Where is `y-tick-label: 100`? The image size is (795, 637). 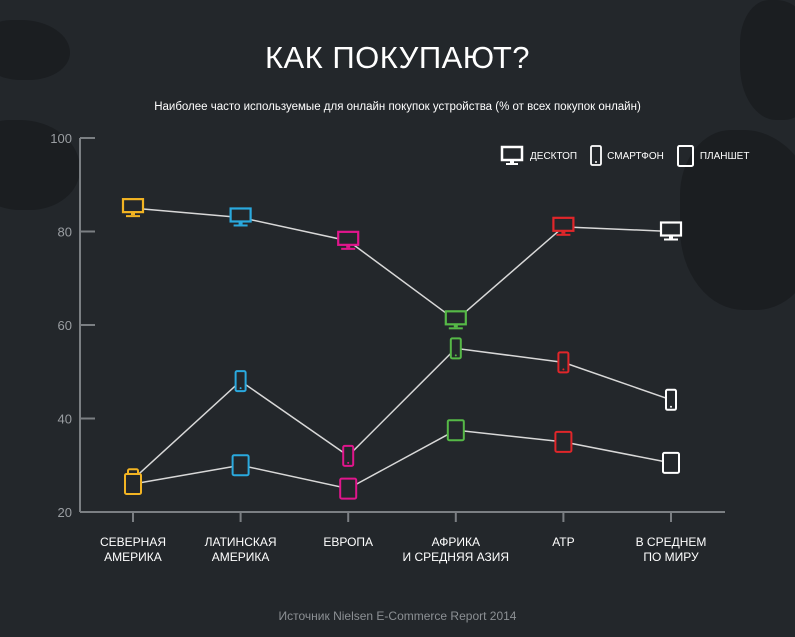
y-tick-label: 100 is located at coordinates (61, 138).